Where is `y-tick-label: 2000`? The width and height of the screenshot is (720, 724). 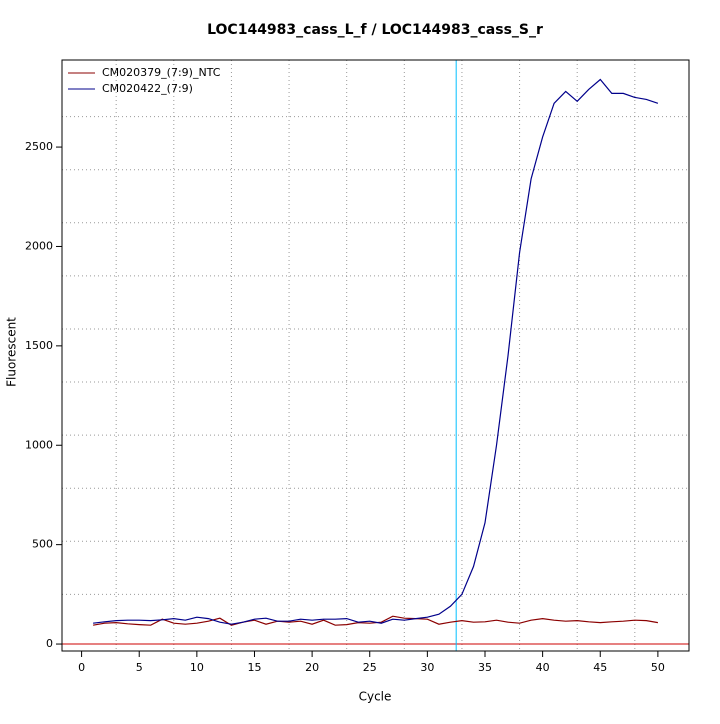
y-tick-label: 2000 is located at coordinates (39, 245).